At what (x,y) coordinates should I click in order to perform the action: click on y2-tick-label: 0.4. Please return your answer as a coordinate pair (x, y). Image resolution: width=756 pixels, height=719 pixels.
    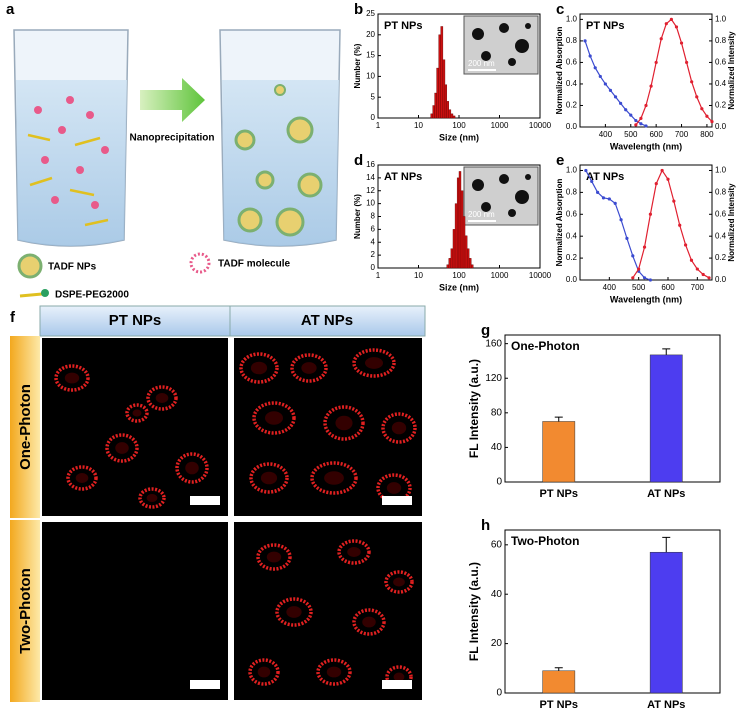
    Looking at the image, I should click on (721, 235).